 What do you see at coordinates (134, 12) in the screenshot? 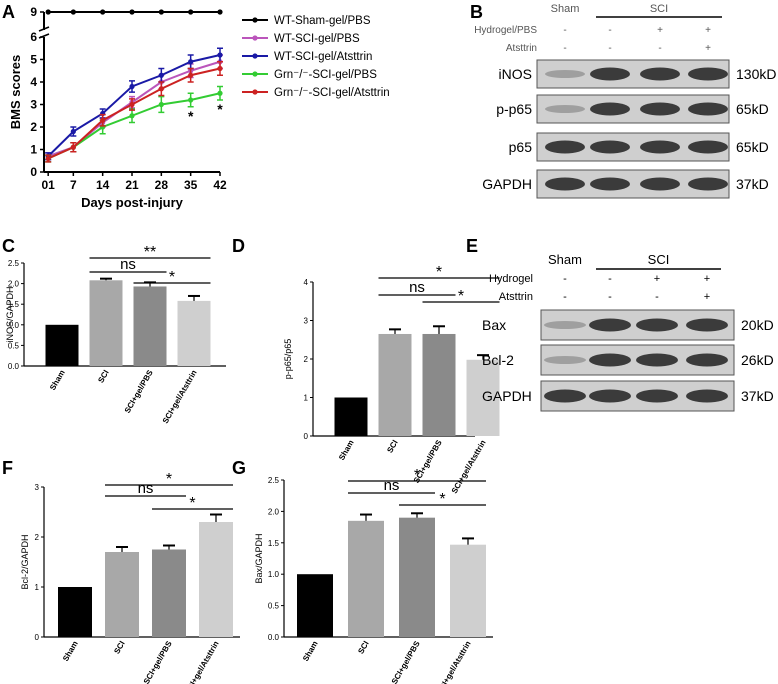
I see `series-wt-sham-gel-pbs` at bounding box center [134, 12].